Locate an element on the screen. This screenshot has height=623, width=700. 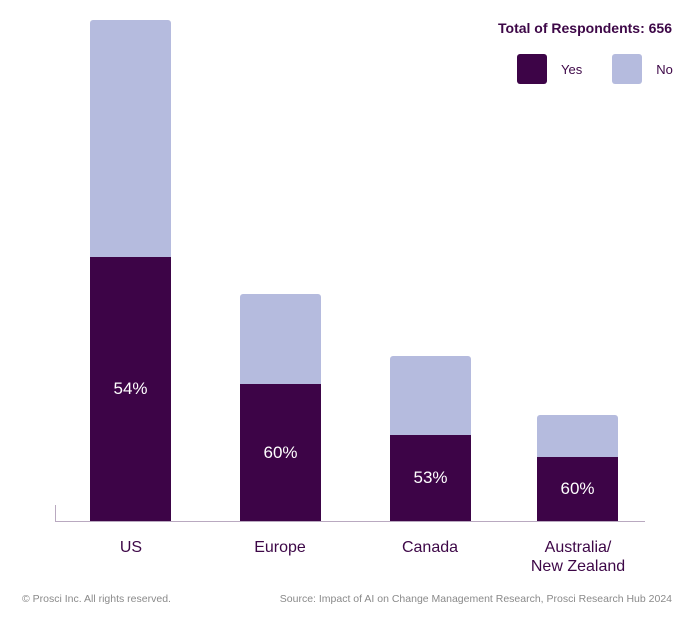
data-label: 53% is located at coordinates (430, 477).